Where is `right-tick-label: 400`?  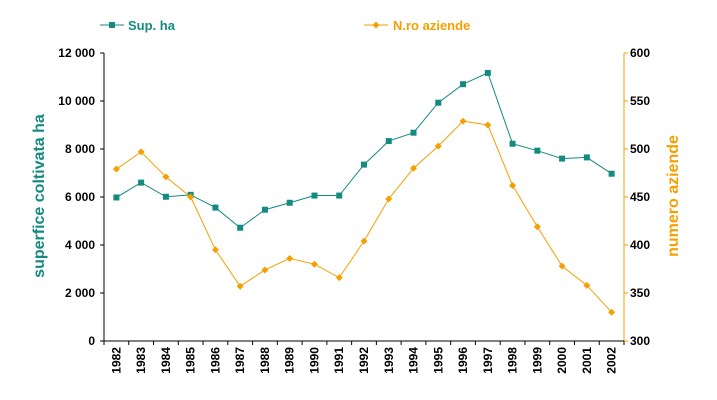 right-tick-label: 400 is located at coordinates (640, 245).